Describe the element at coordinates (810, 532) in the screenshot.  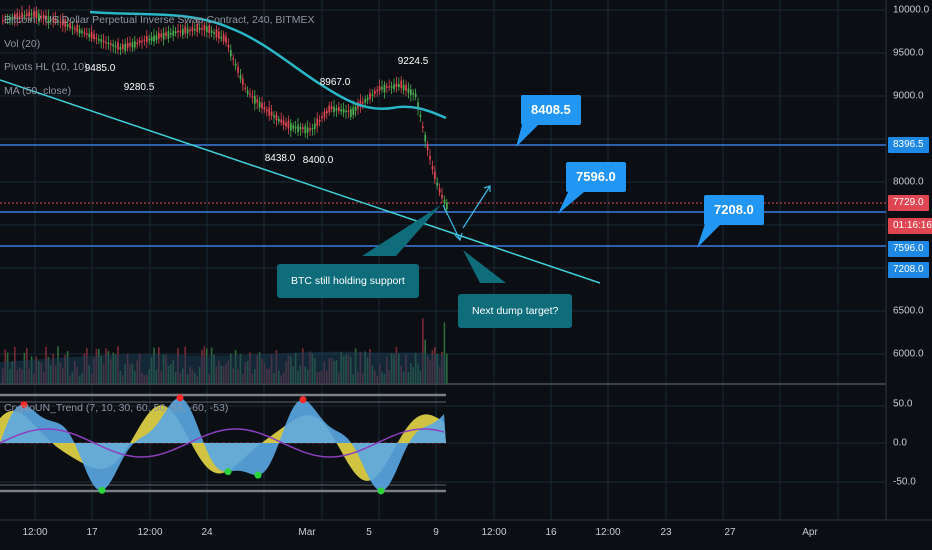
I see `time-tick: Apr` at that location.